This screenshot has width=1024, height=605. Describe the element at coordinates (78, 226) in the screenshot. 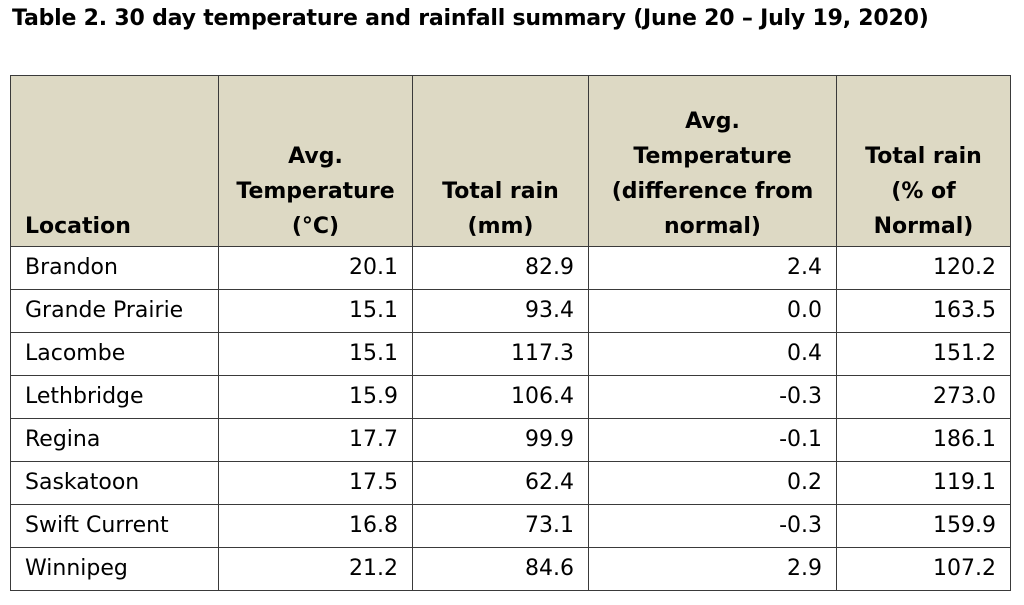

I see `header-line: Location` at that location.